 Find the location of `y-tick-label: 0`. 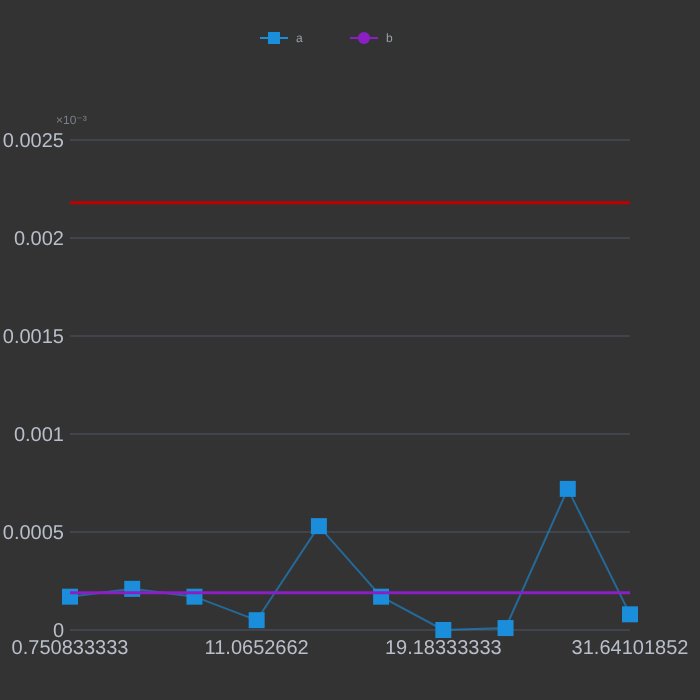

y-tick-label: 0 is located at coordinates (58, 632).